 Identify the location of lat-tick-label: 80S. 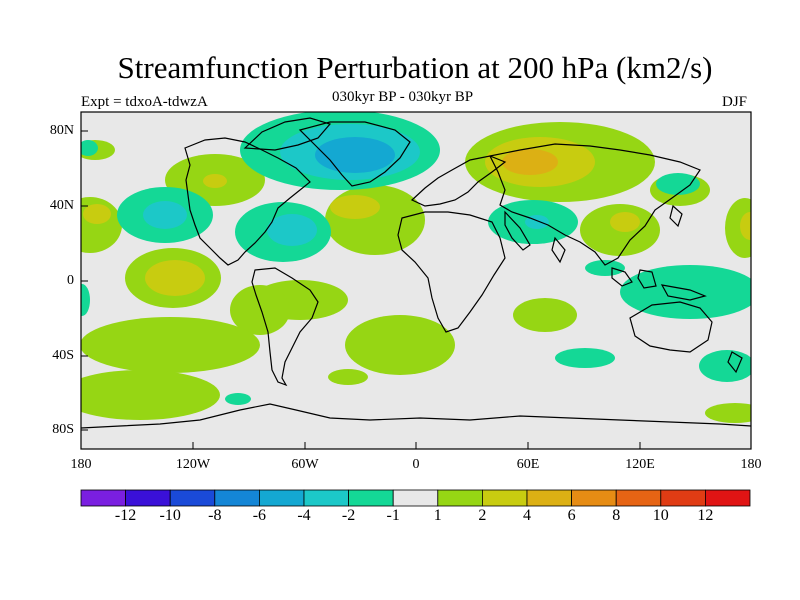
(63, 429).